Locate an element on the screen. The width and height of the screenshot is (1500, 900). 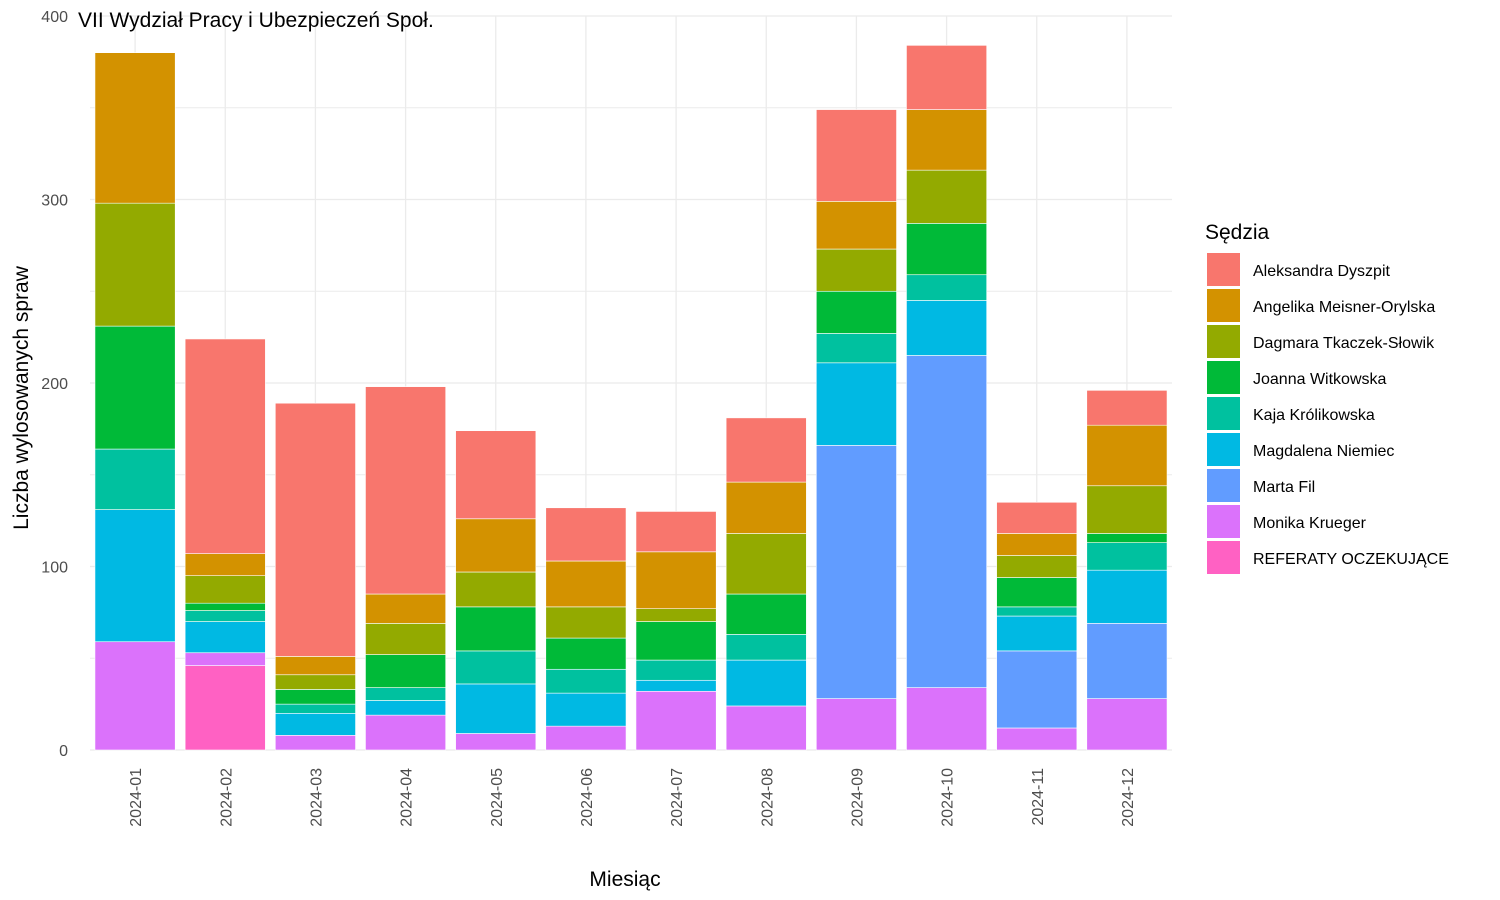
x-tick-label: 2024-09 is located at coordinates (857, 797).